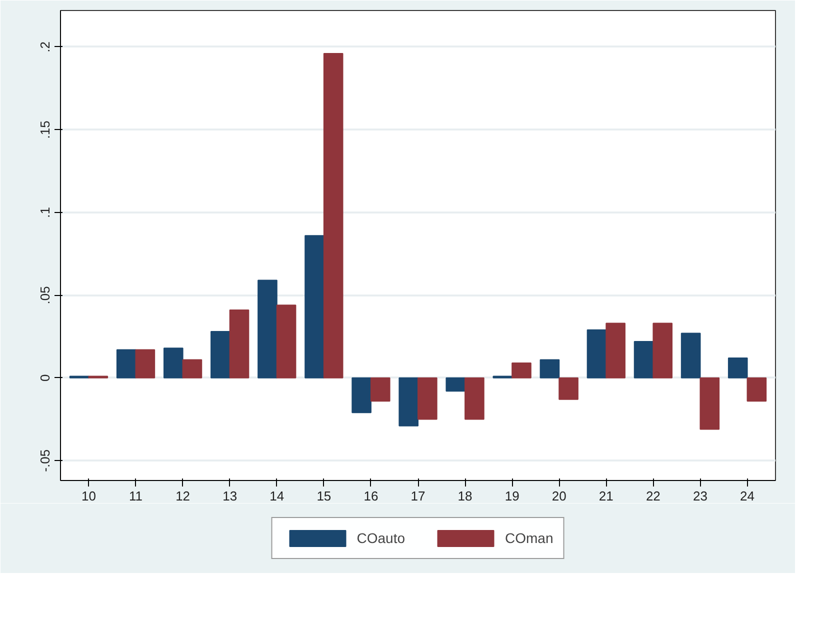 The width and height of the screenshot is (815, 644). What do you see at coordinates (465, 496) in the screenshot?
I see `x-tick-label: 18` at bounding box center [465, 496].